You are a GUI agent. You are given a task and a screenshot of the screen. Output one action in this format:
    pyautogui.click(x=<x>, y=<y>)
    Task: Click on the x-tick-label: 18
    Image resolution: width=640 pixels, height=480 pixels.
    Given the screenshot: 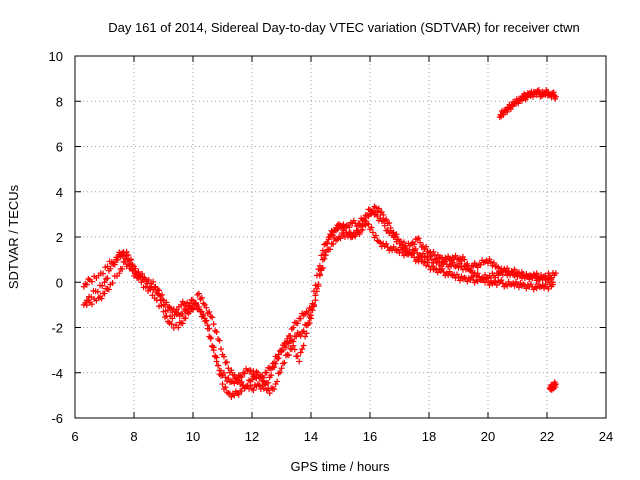 What is the action you would take?
    pyautogui.click(x=429, y=436)
    